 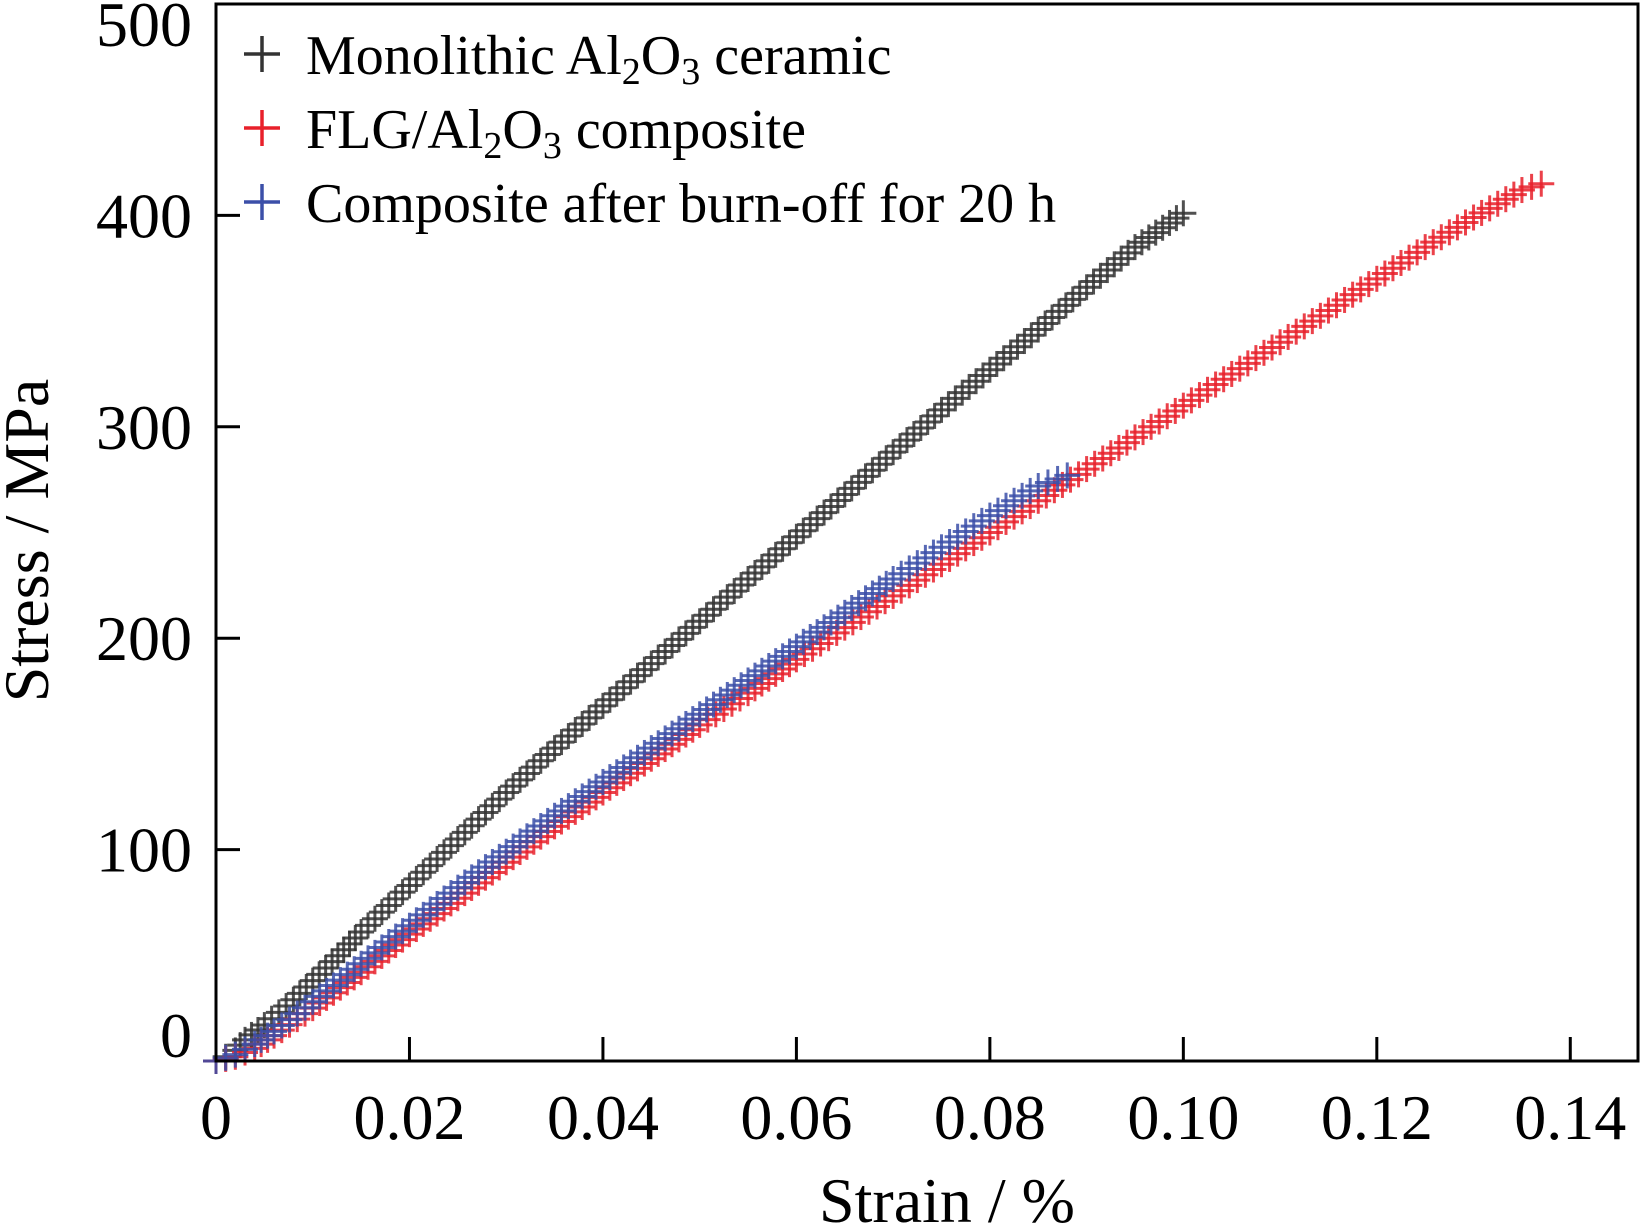 What do you see at coordinates (168, 535) in the screenshot?
I see `y-axis: 0 100 200 300 400 500` at bounding box center [168, 535].